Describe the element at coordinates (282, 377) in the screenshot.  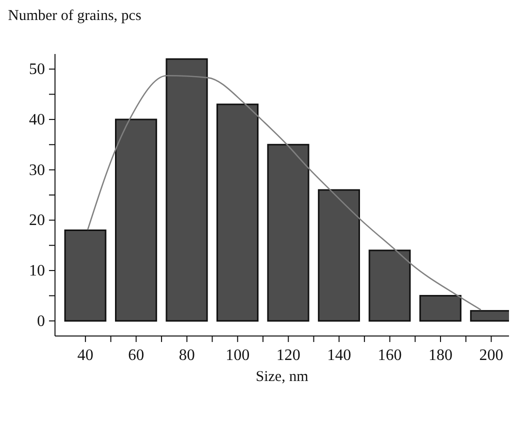
I see `x-axis-title: Size, nm` at that location.